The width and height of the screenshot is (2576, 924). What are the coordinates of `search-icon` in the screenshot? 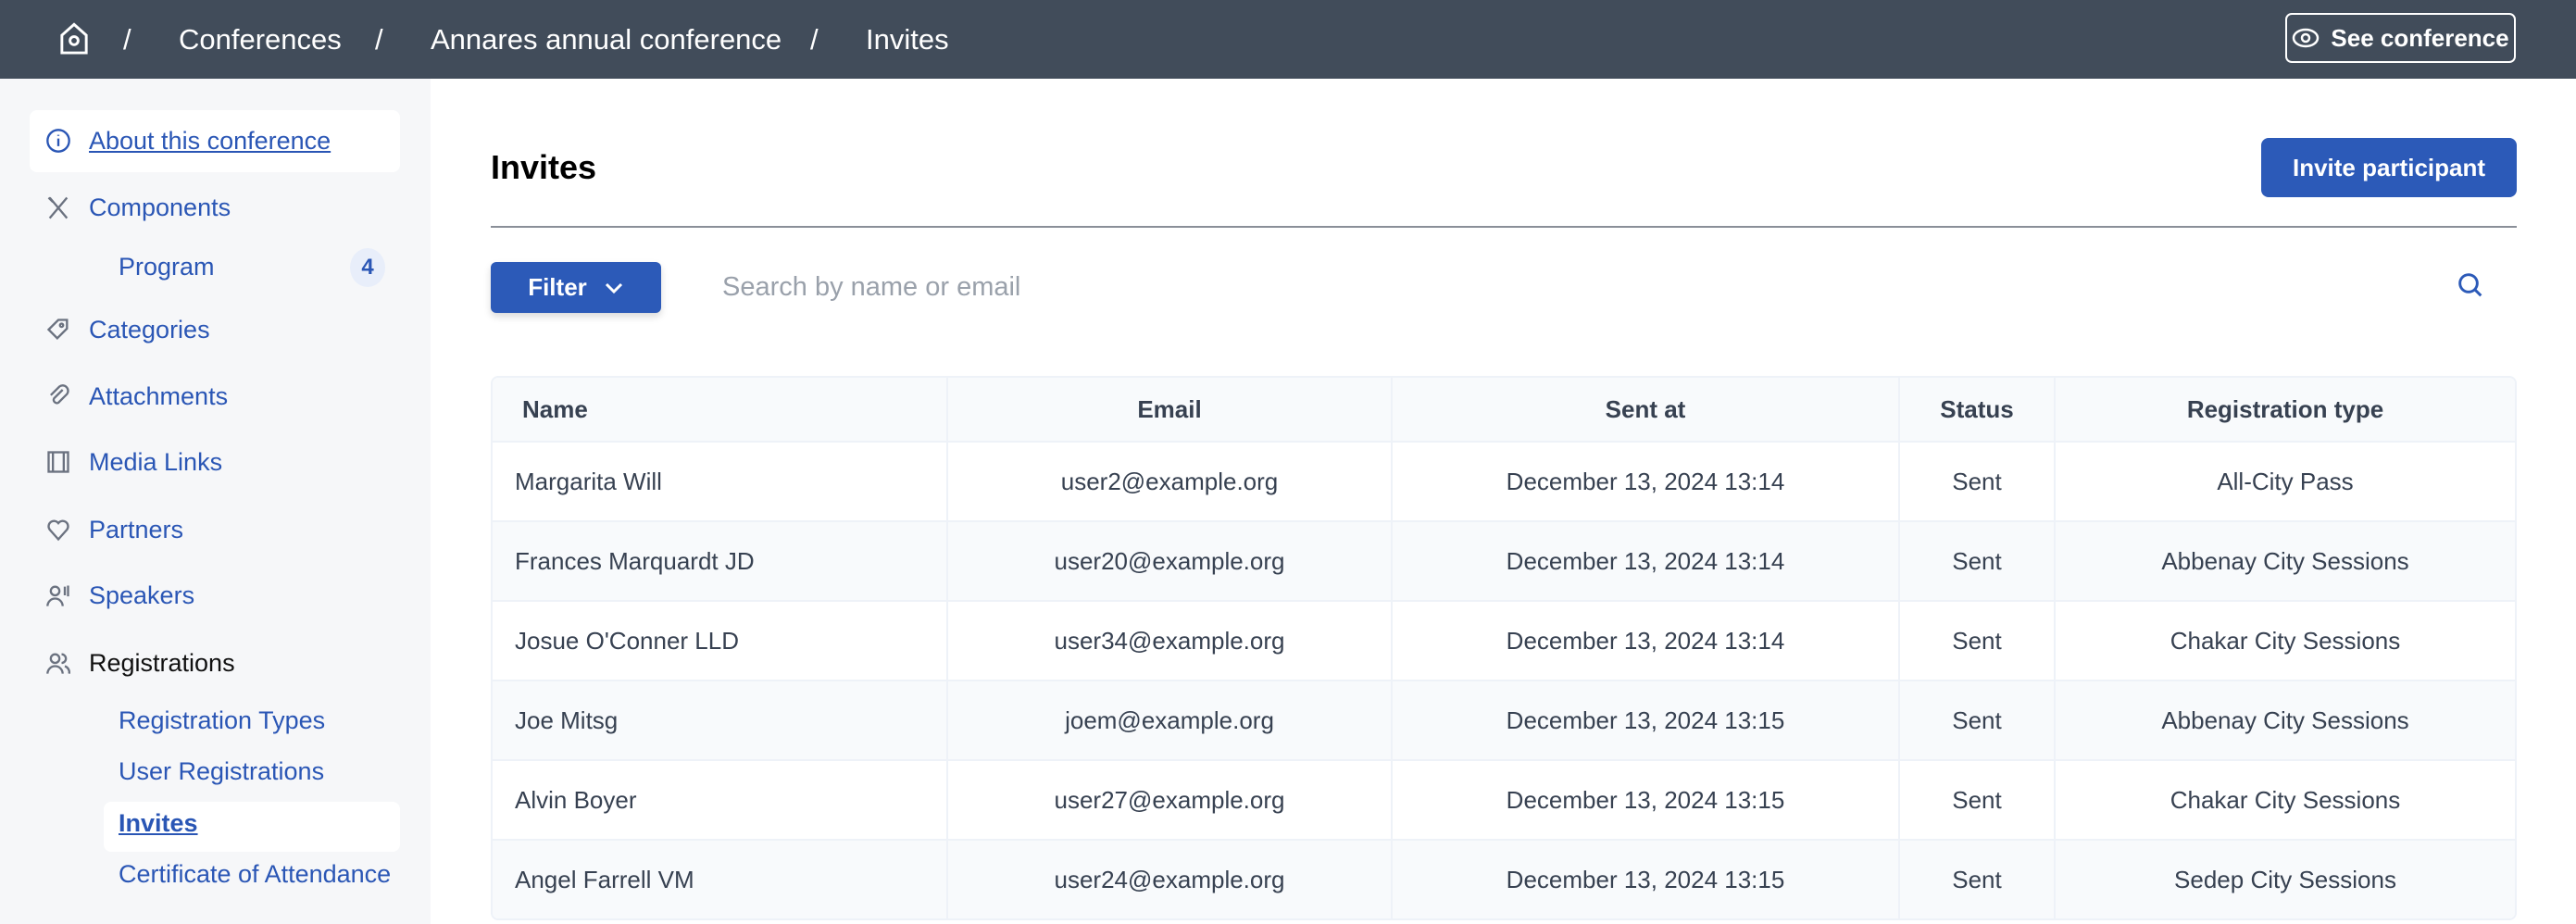 It's located at (2470, 287).